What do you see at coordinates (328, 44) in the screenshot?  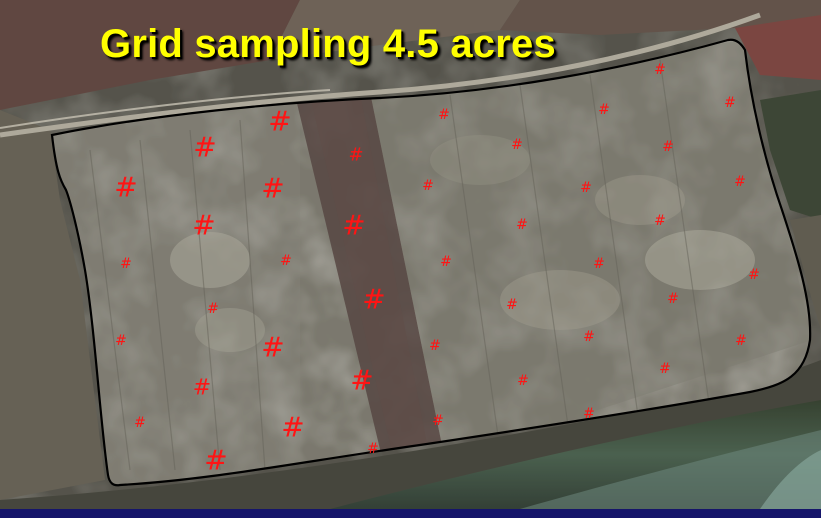 I see `slide-title: Grid sampling 4.5 acres` at bounding box center [328, 44].